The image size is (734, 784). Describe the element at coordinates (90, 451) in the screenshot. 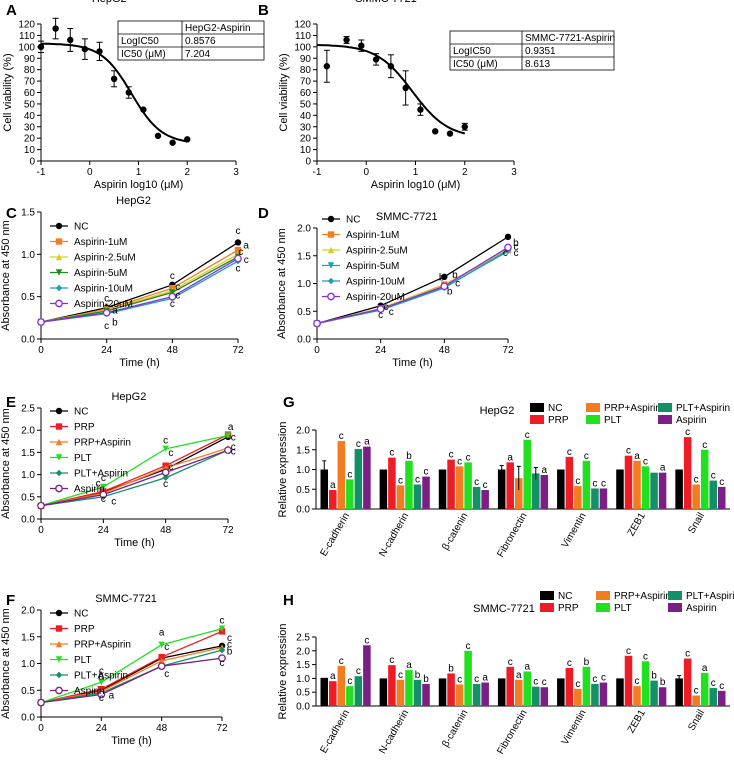

I see `legend: NC PRP PRP+Aspirin PLT PLT+Aspirin Aspirin` at that location.